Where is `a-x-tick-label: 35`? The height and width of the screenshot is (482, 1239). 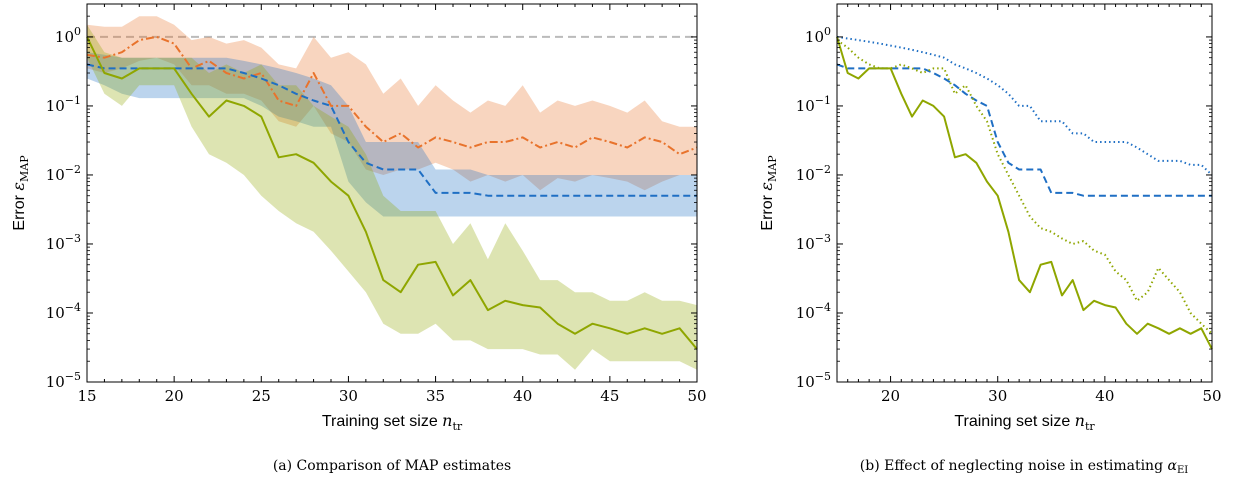 a-x-tick-label: 35 is located at coordinates (435, 396).